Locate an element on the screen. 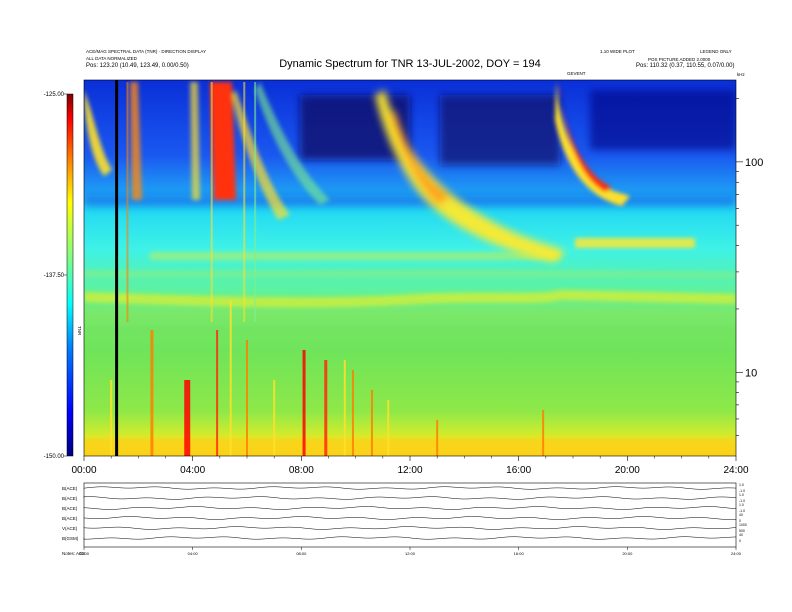 This screenshot has width=792, height=612. footer-notes: Notes: ACE is located at coordinates (74, 553).